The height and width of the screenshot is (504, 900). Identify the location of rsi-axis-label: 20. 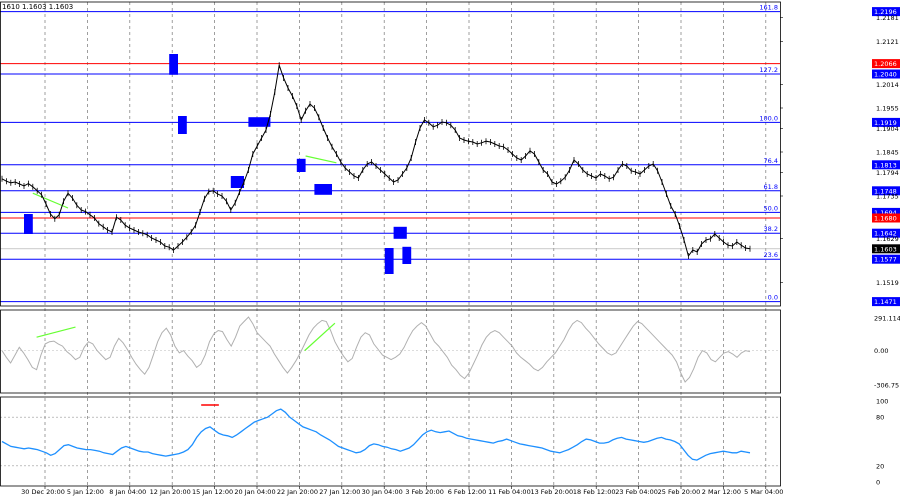
(880, 466).